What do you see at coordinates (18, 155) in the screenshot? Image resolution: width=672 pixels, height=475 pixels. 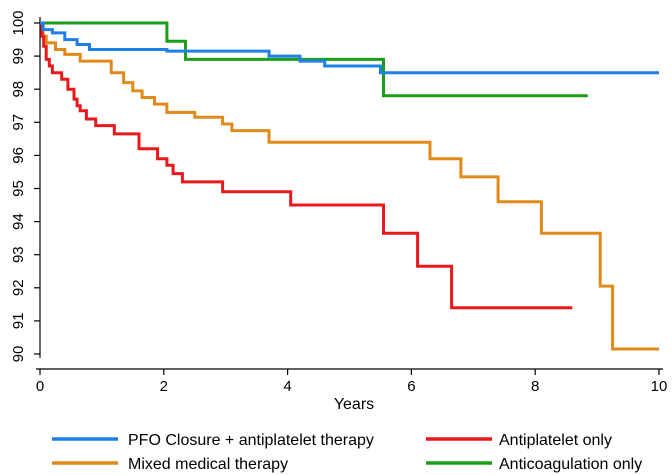 I see `y-tick-label: 96` at bounding box center [18, 155].